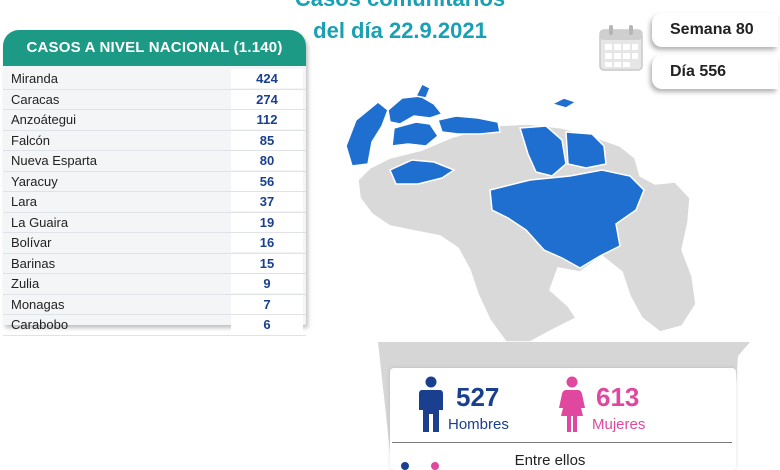  What do you see at coordinates (422, 172) in the screenshot?
I see `state-barinas` at bounding box center [422, 172].